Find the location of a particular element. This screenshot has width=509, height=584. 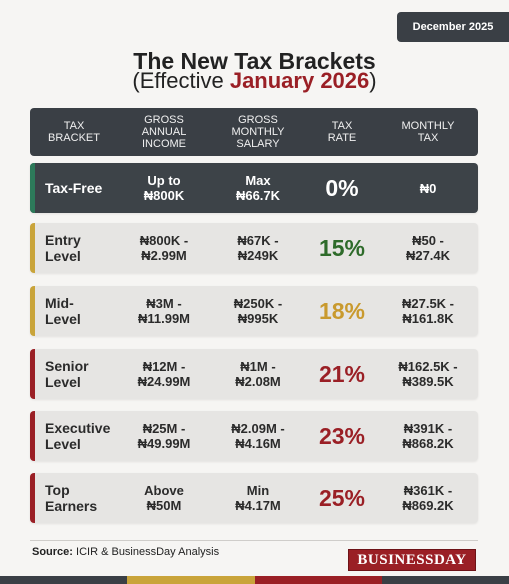

gross-annual-income: Up to ₦800K is located at coordinates (164, 188).